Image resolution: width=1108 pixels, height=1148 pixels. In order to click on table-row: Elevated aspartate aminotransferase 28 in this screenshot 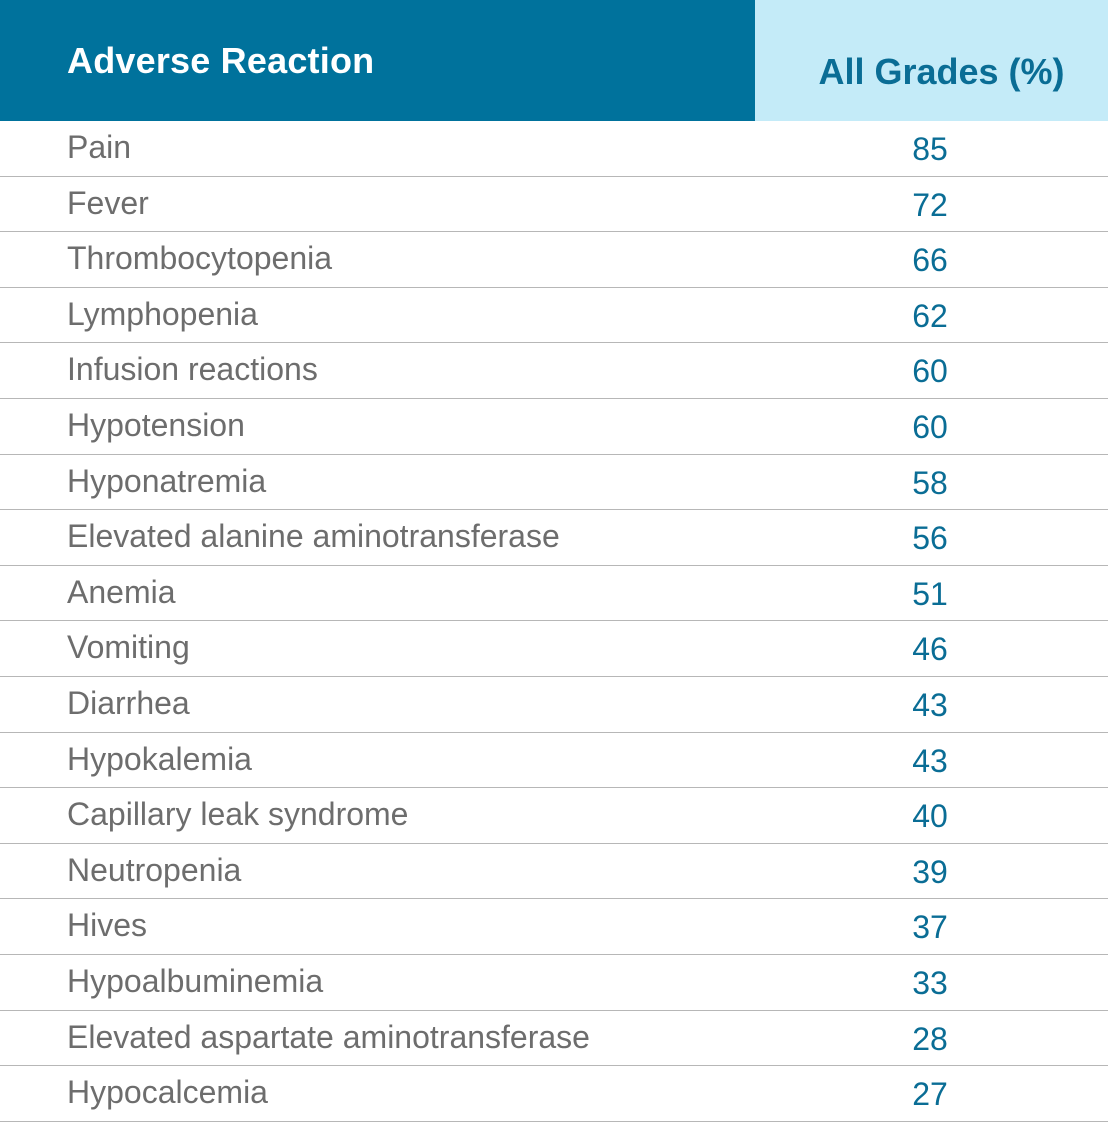, I will do `click(554, 1039)`.